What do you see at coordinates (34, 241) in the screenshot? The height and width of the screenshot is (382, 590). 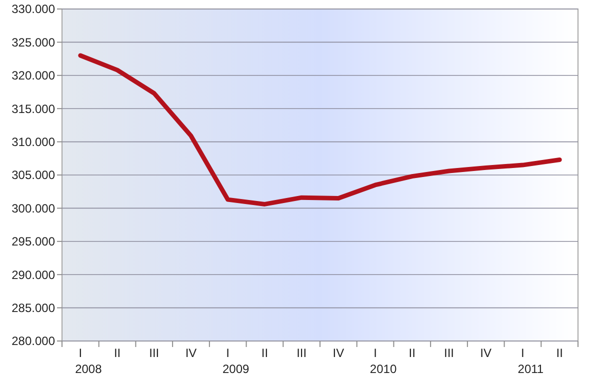 I see `y-tick-label: 295.000` at bounding box center [34, 241].